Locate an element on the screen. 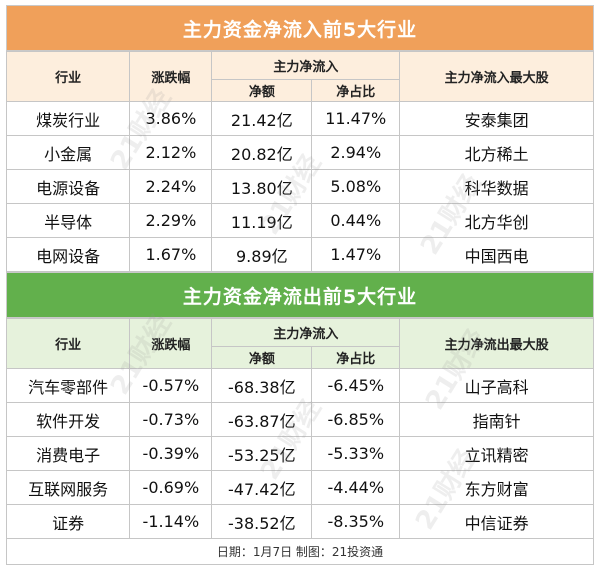 The image size is (600, 569). cell-top-stock: 中信证券 is located at coordinates (496, 521).